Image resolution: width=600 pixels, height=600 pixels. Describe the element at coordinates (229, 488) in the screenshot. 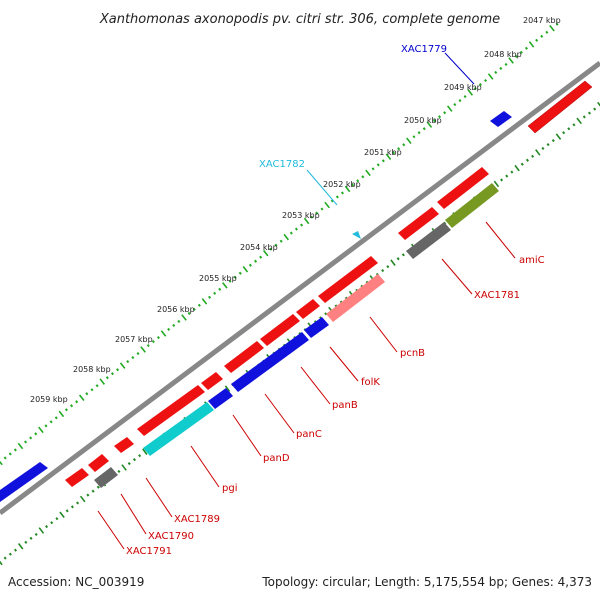

I see `gene-label-pgi: pgi` at that location.